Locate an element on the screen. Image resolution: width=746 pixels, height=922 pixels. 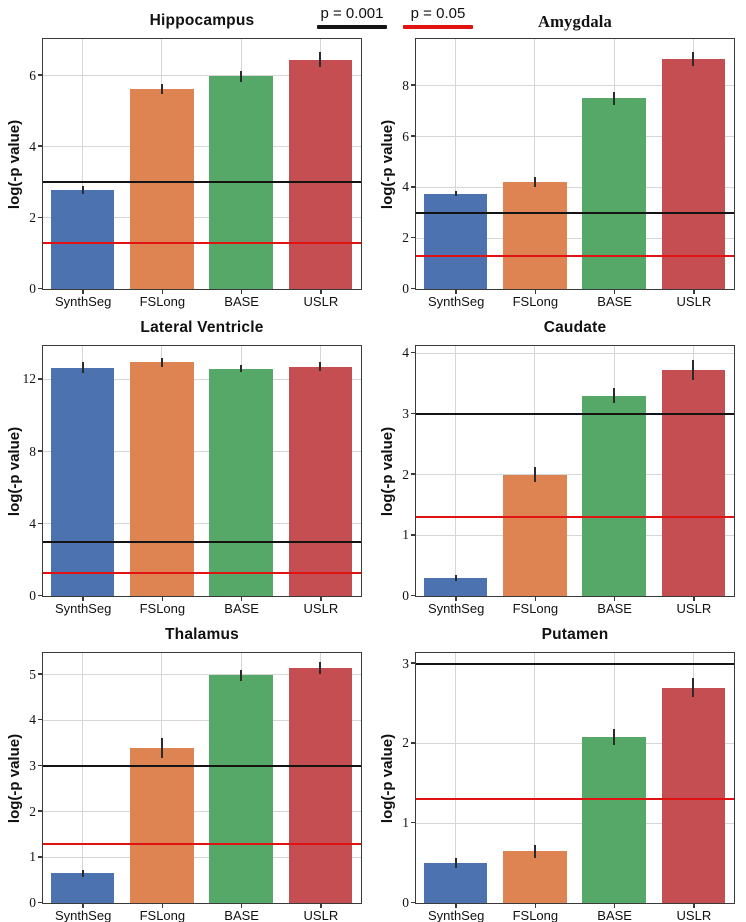
y-tick-label: 8 is located at coordinates (32, 451).